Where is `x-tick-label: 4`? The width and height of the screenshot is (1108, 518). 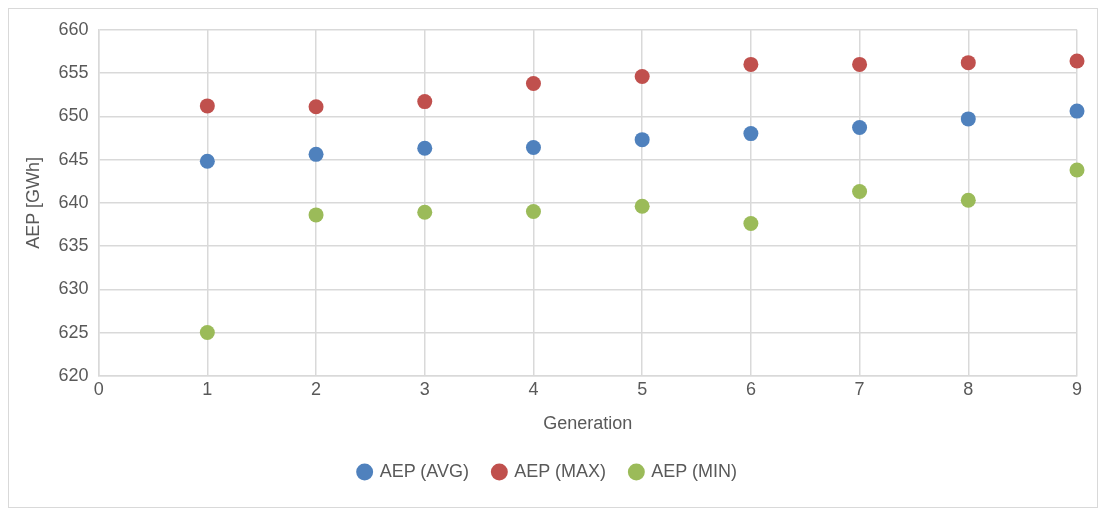 x-tick-label: 4 is located at coordinates (533, 388).